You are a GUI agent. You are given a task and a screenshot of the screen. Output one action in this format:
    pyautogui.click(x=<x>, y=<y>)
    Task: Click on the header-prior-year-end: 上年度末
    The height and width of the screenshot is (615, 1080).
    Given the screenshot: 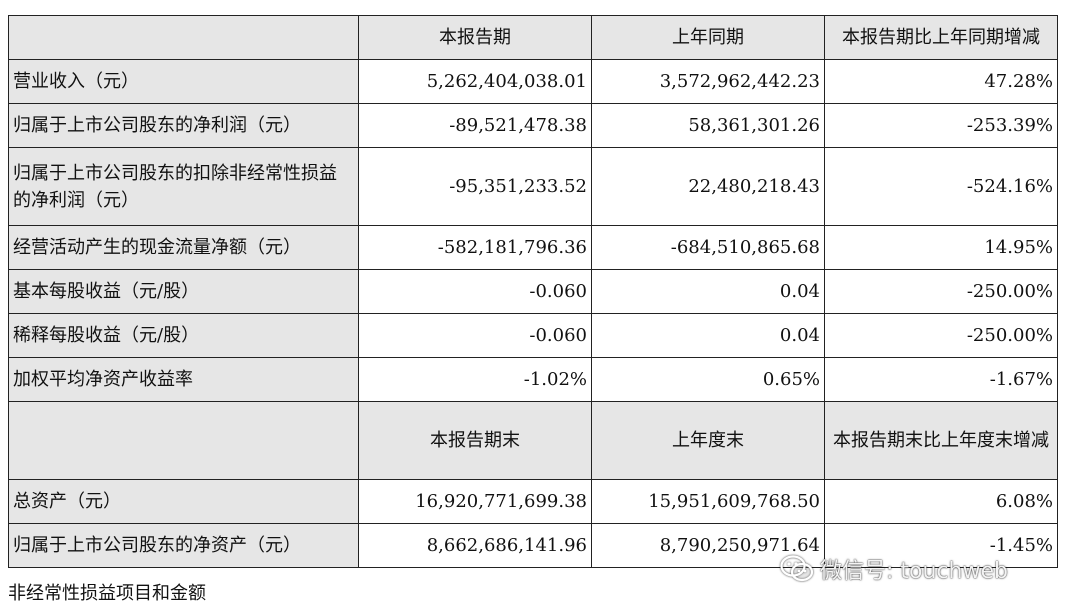 What is the action you would take?
    pyautogui.click(x=708, y=440)
    